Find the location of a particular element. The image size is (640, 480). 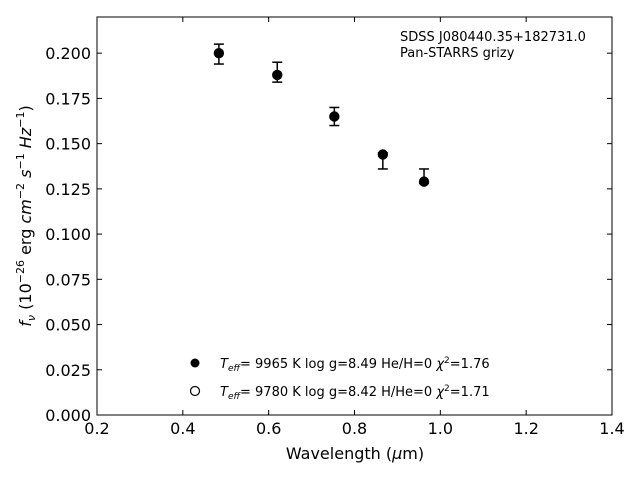

legend-marker-filled is located at coordinates (195, 363).